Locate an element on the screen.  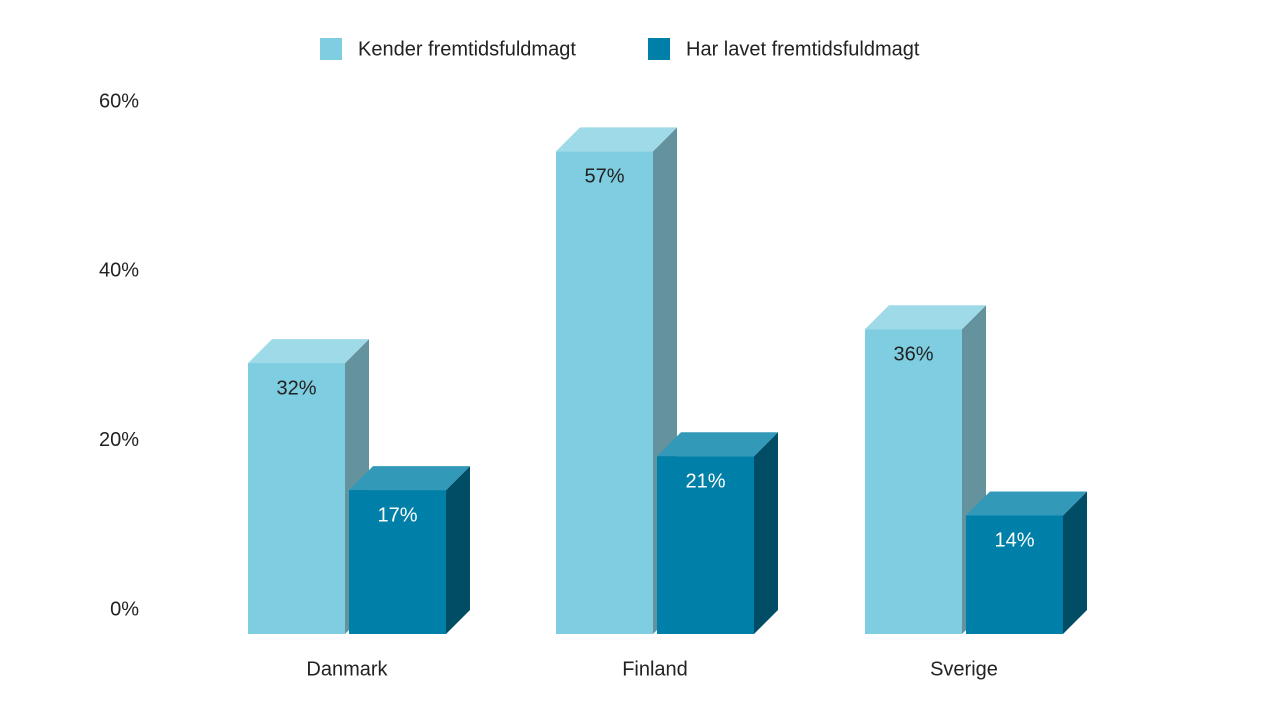
value-label: 57% is located at coordinates (604, 177).